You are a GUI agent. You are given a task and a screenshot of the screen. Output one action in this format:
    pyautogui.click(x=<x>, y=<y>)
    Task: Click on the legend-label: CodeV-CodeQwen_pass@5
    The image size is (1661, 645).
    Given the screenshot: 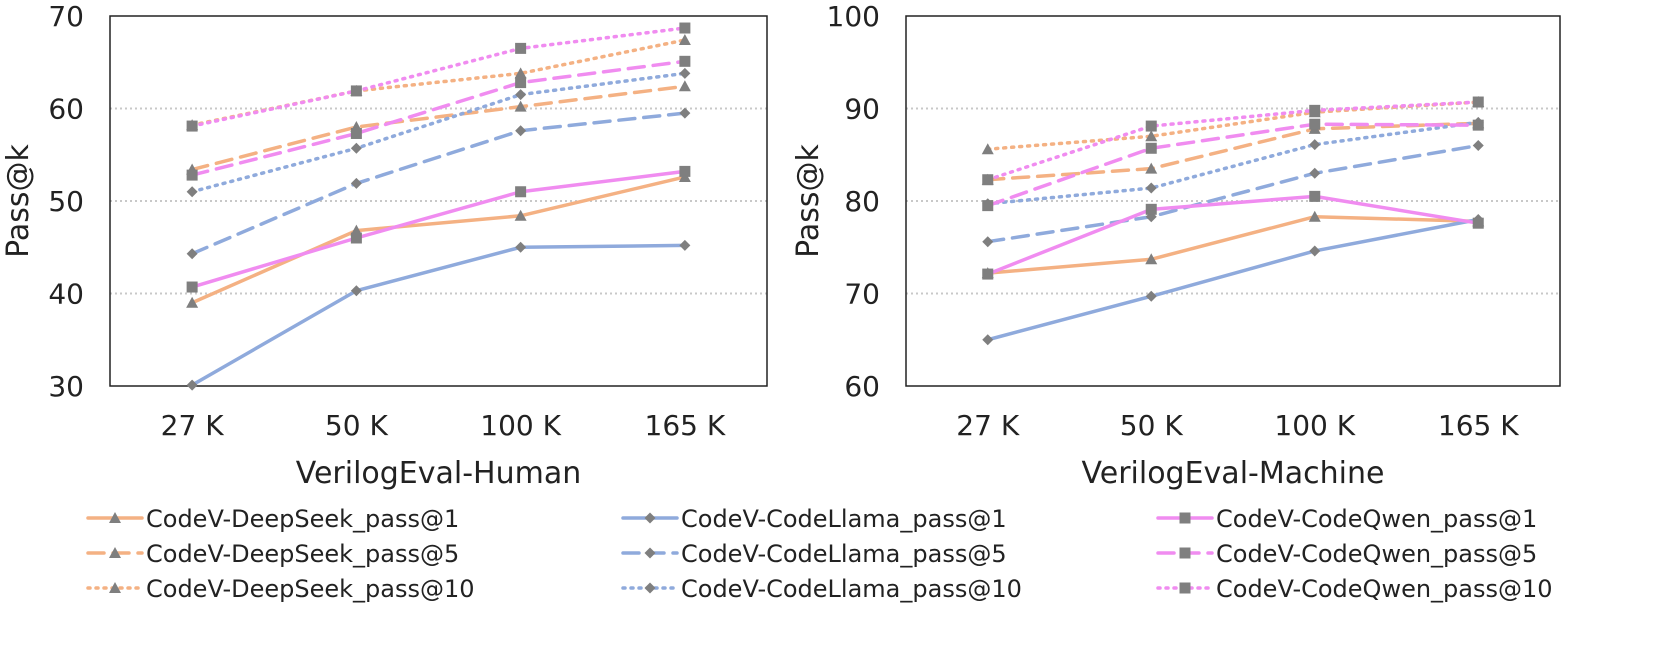 What is the action you would take?
    pyautogui.click(x=1376, y=554)
    